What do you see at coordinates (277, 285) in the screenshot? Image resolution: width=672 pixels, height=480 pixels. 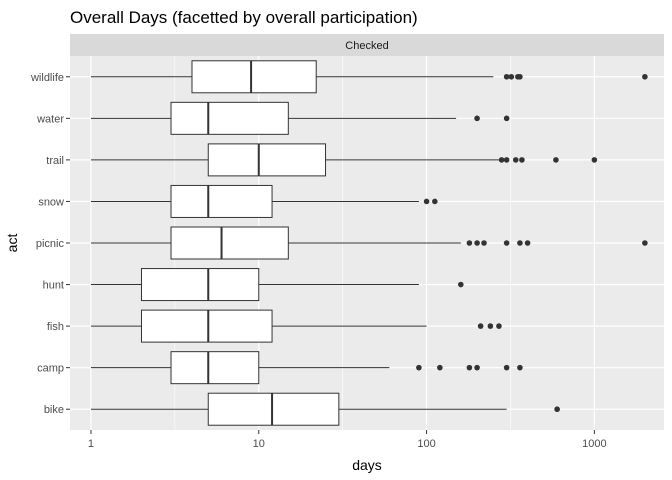 I see `box-hunt` at bounding box center [277, 285].